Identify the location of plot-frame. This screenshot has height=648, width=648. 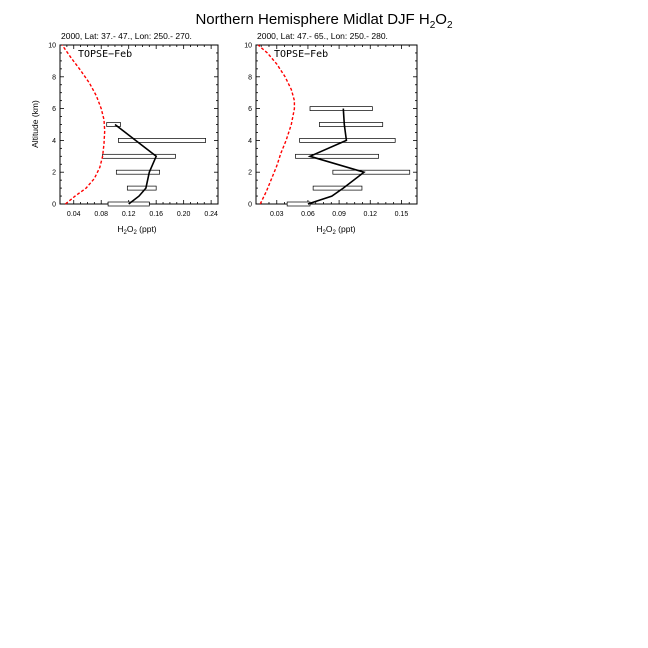
(139, 124).